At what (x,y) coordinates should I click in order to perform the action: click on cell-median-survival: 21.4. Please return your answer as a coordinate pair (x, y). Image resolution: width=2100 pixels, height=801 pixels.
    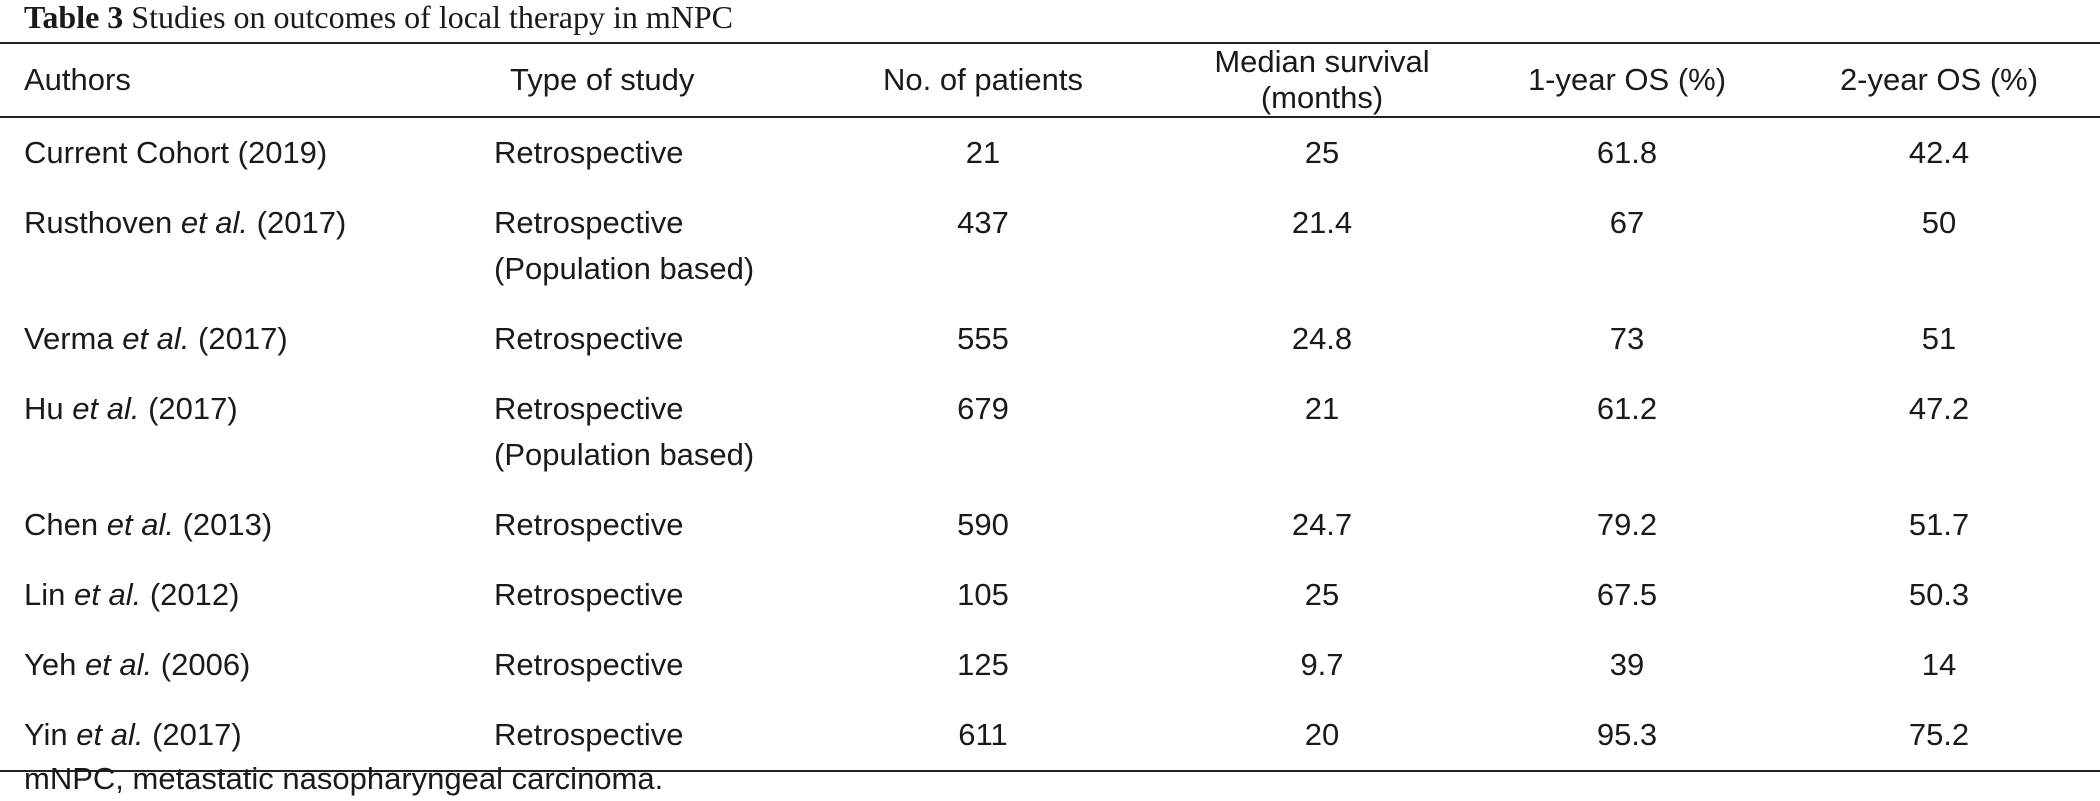
    Looking at the image, I should click on (1322, 246).